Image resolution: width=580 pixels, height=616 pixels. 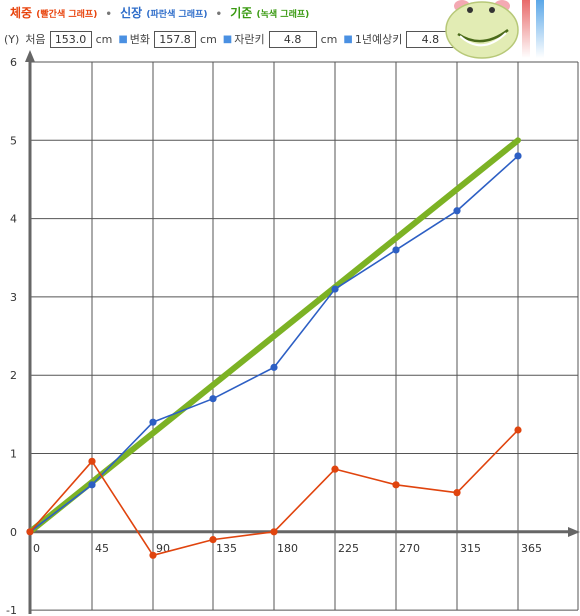 I want to click on y-tick-label: 5, so click(x=13, y=140).